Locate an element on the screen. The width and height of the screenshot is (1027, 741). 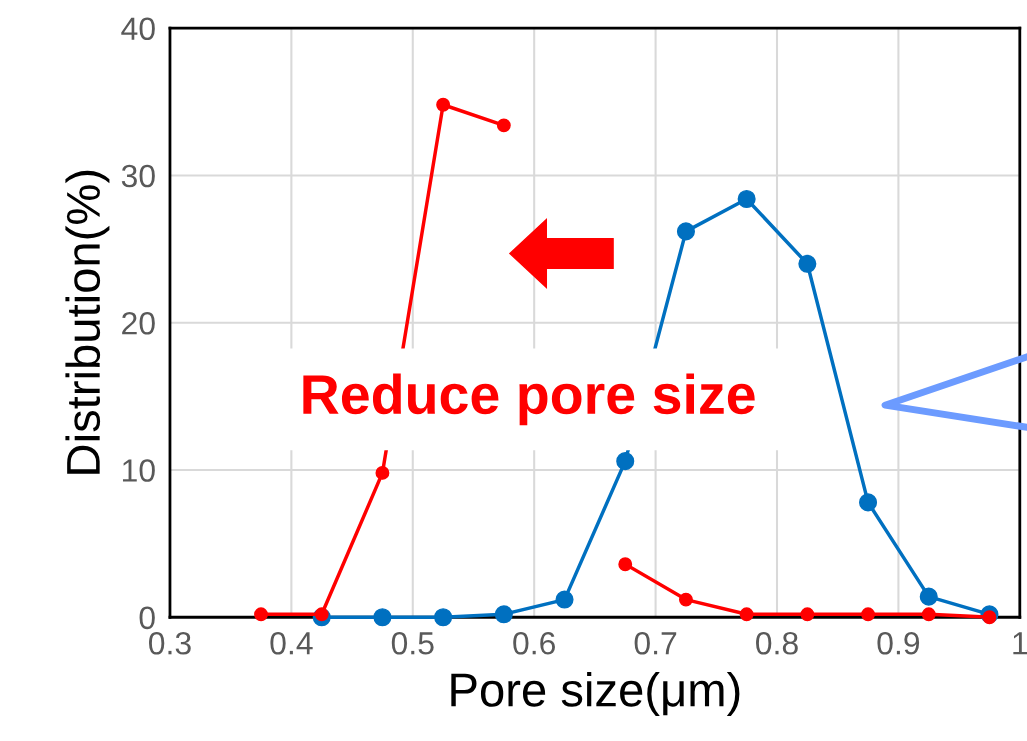
y-tick-label: 10 is located at coordinates (138, 470).